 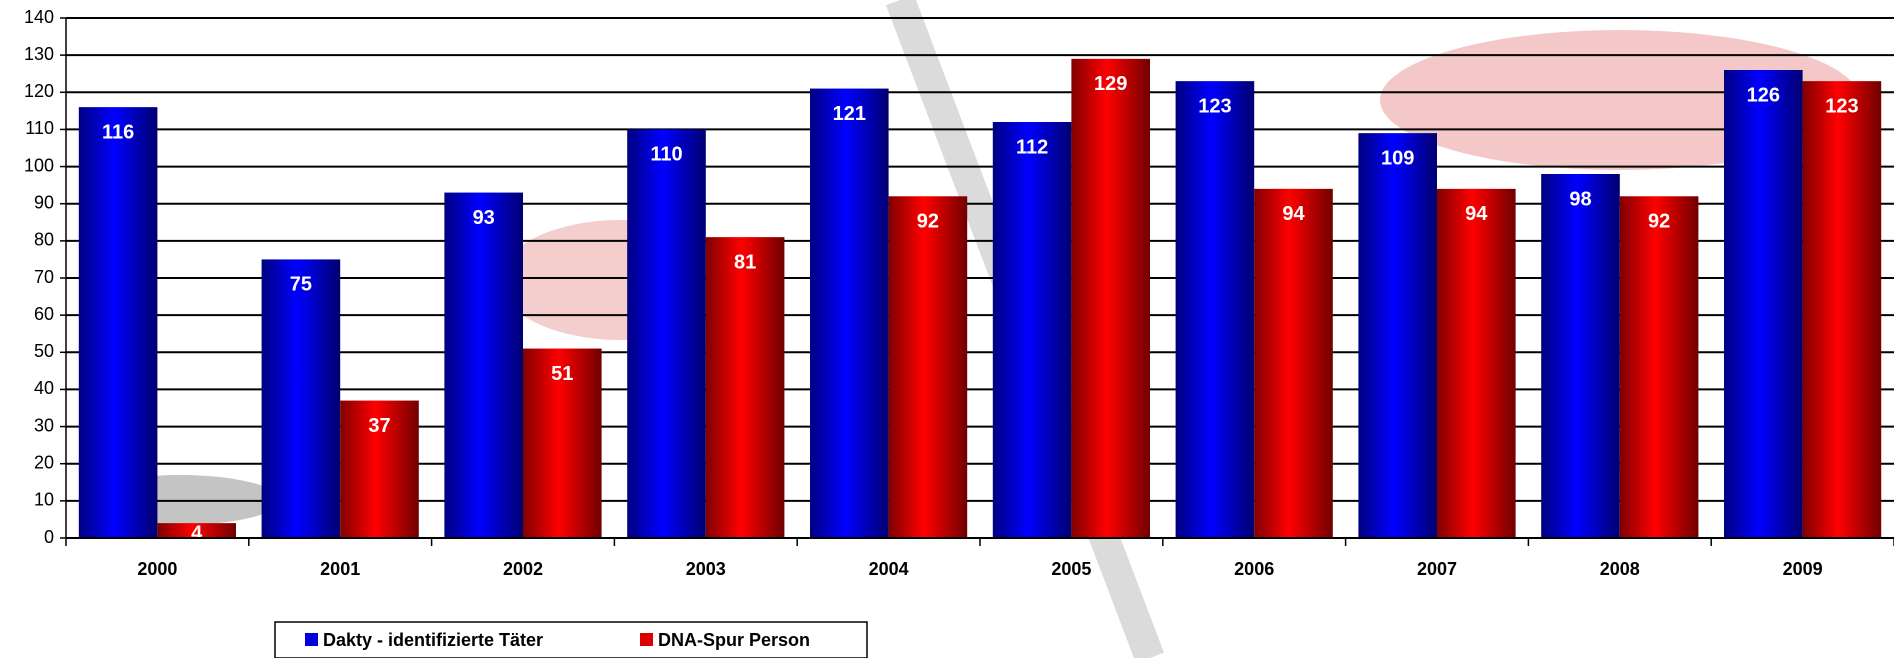 What do you see at coordinates (39, 165) in the screenshot?
I see `y-tick-label: 100` at bounding box center [39, 165].